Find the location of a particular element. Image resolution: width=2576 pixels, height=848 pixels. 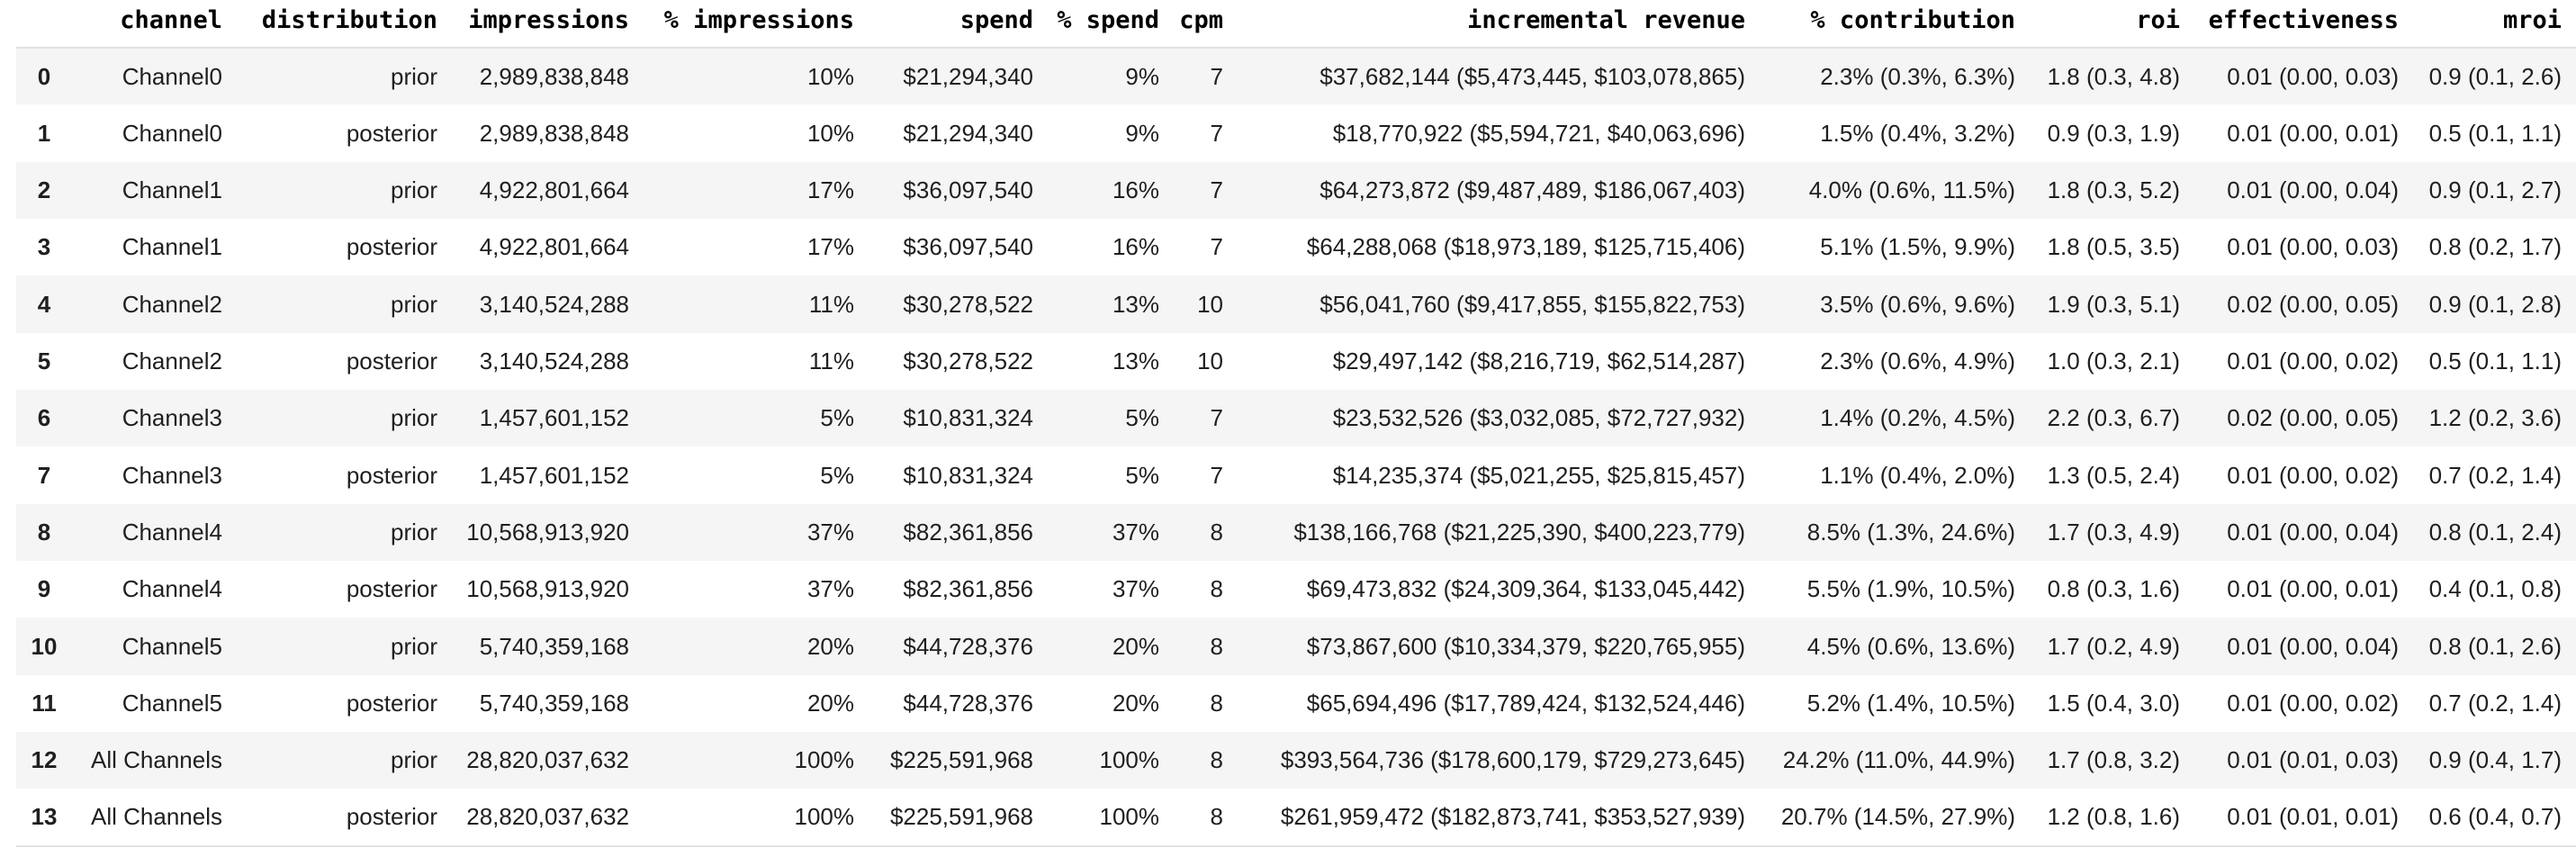

cell-pct-impressions: 100% is located at coordinates (824, 760).